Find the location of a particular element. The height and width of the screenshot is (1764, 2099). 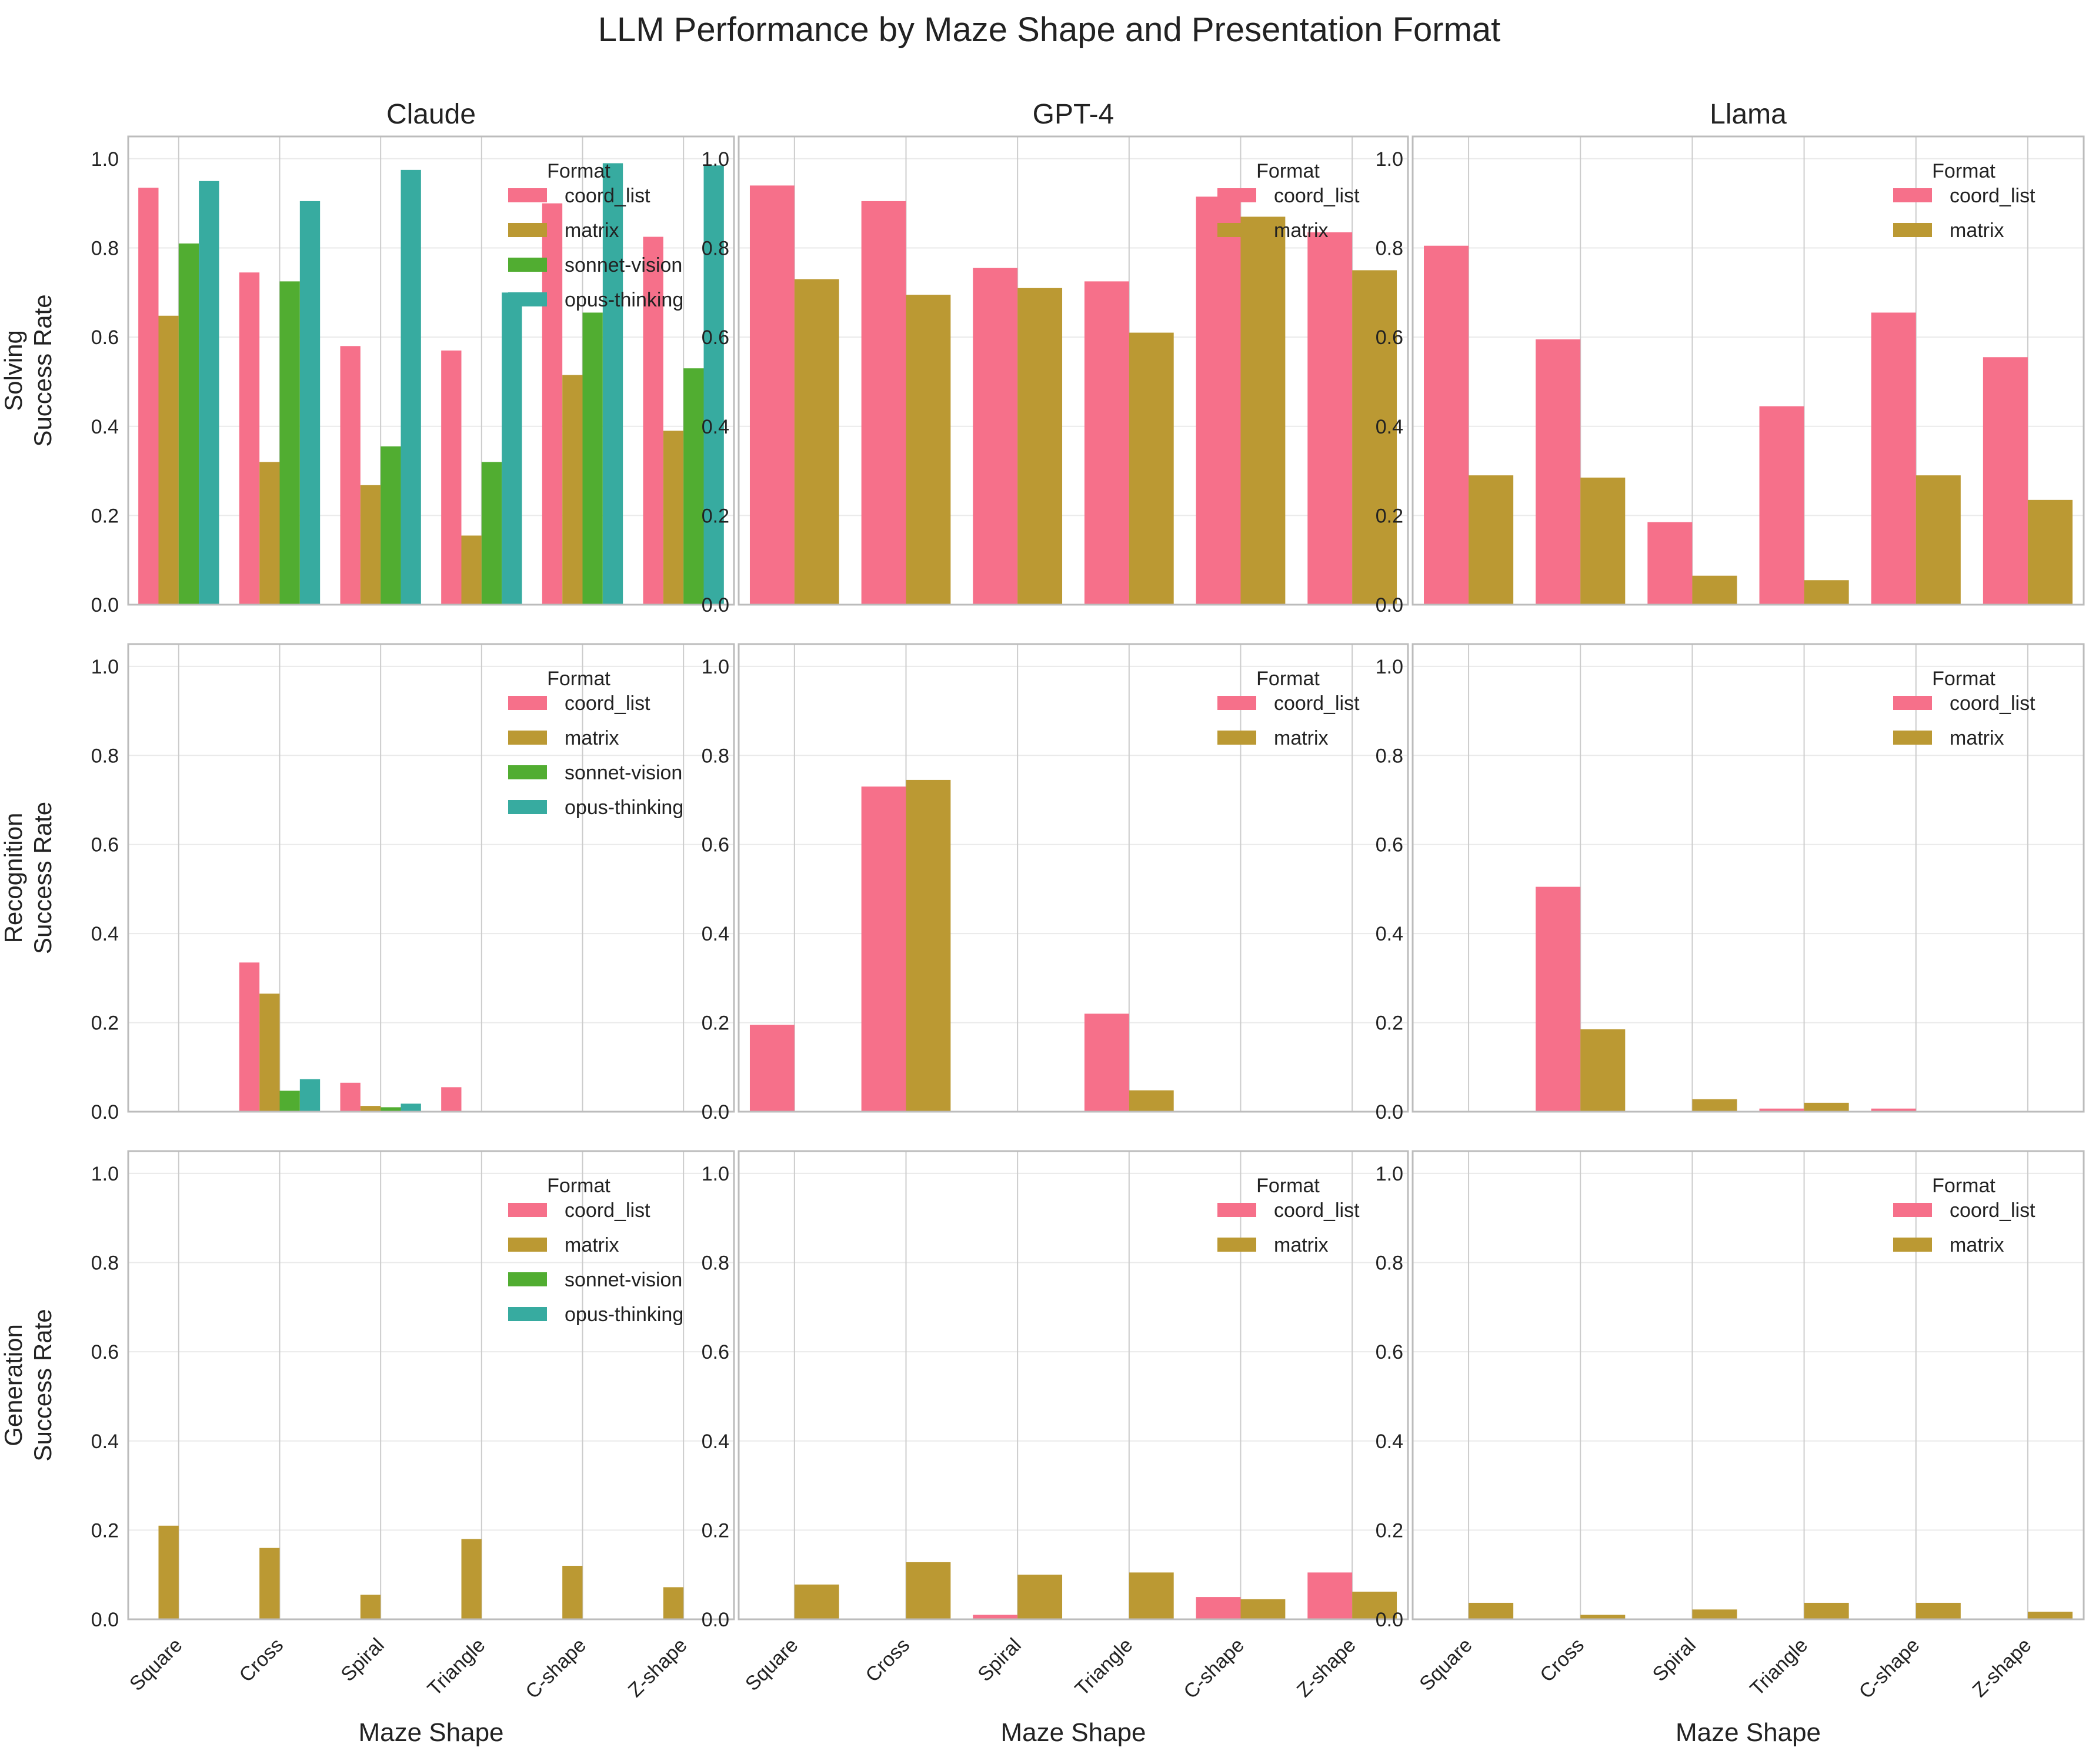

bar-opus-thinking is located at coordinates (713, 385).